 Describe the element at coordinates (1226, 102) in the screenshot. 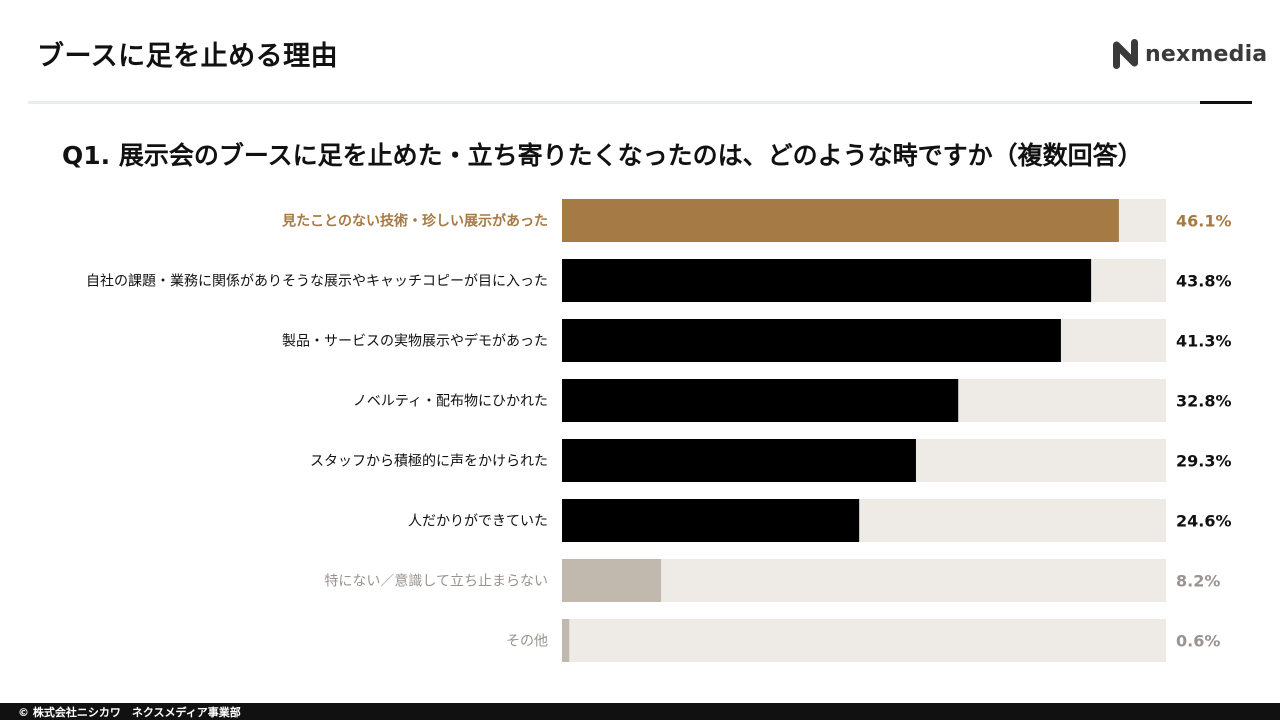

I see `header-divider-accent` at that location.